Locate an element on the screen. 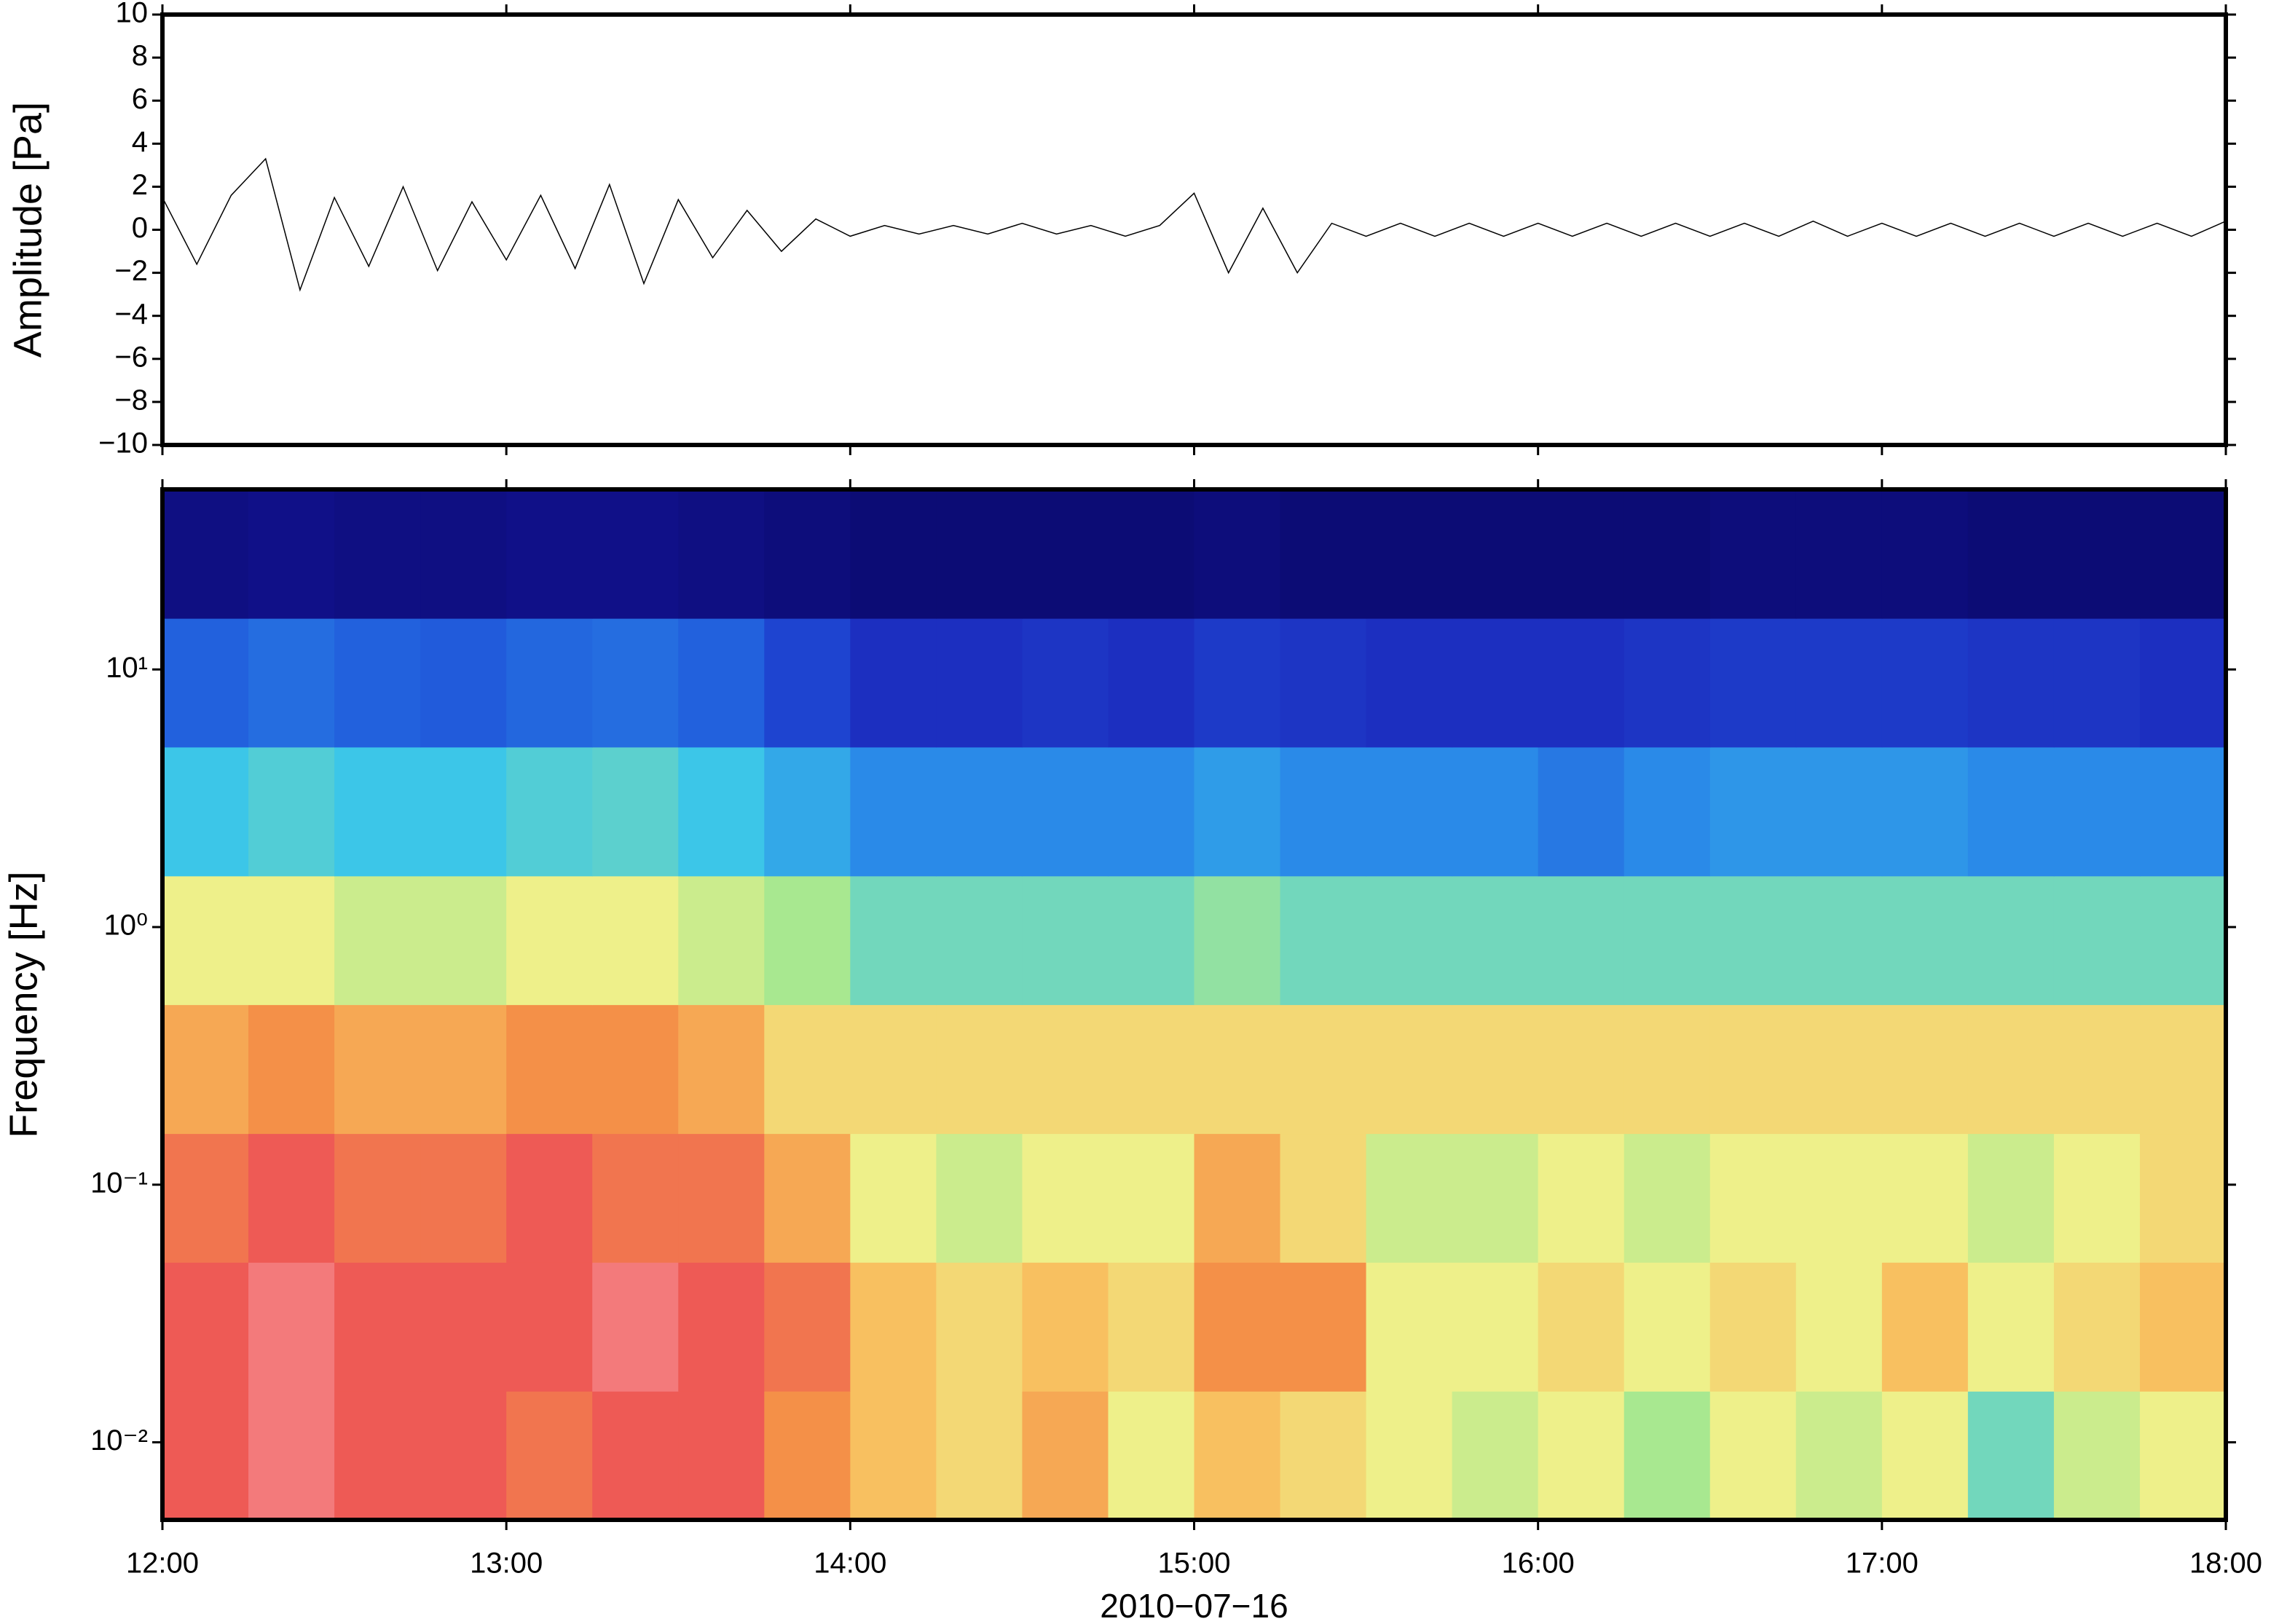  y-tick-label: 10⁻² is located at coordinates (119, 1440).